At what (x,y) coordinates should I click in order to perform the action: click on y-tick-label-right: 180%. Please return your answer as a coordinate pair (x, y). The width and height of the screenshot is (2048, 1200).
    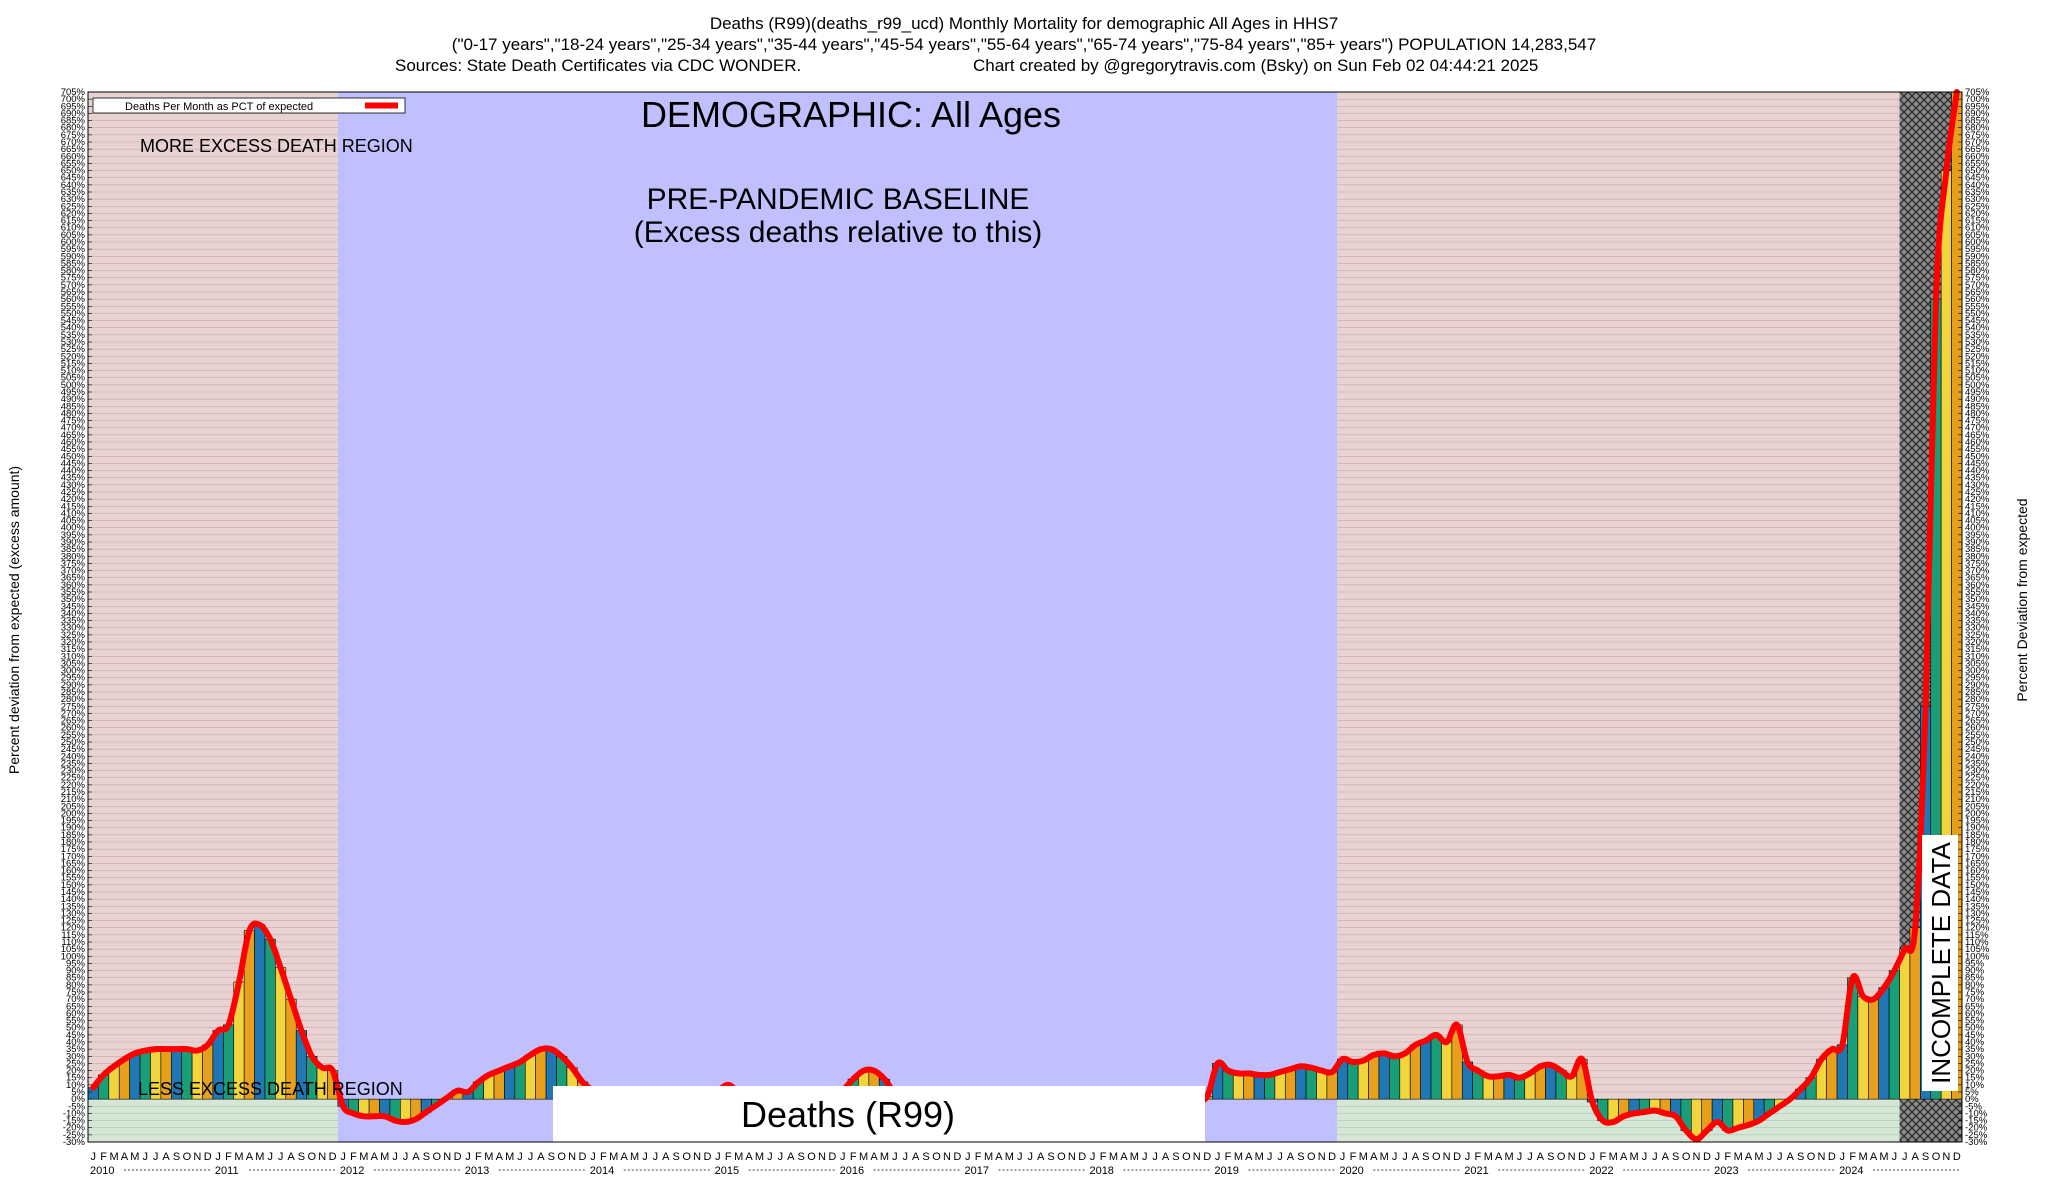
    Looking at the image, I should click on (1977, 842).